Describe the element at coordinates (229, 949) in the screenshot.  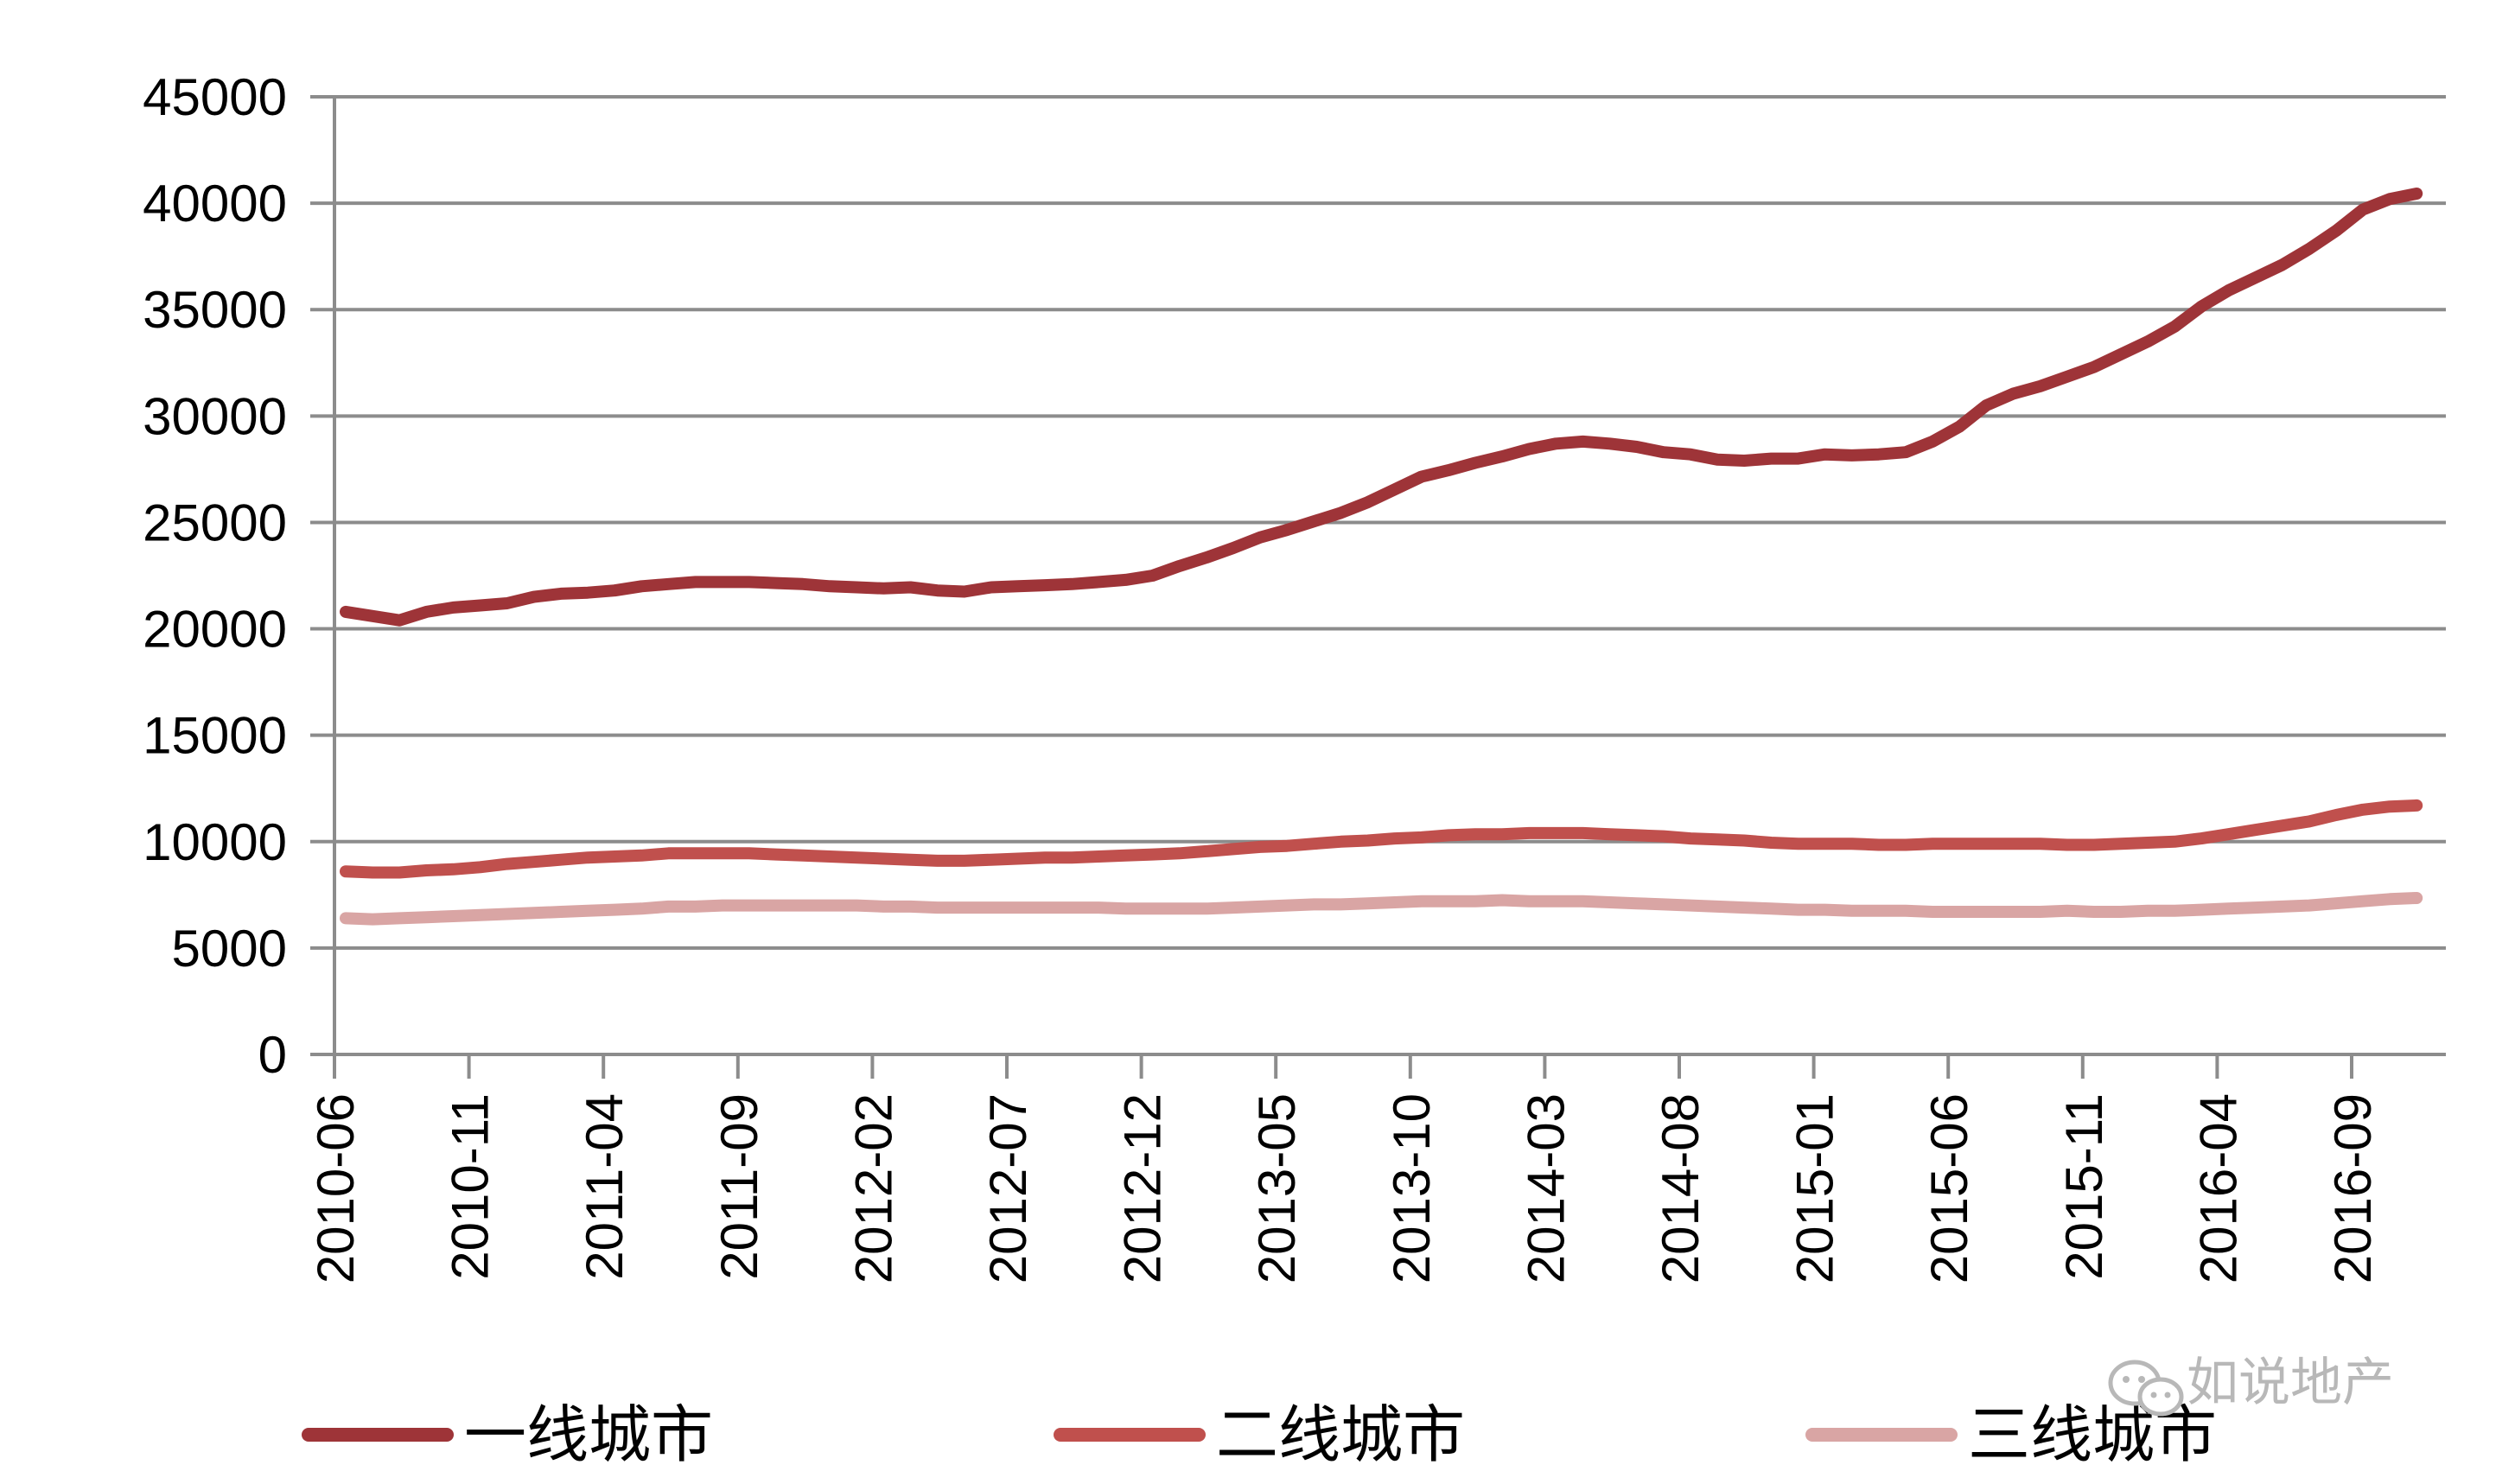
I see `y-tick-label: 5000` at that location.